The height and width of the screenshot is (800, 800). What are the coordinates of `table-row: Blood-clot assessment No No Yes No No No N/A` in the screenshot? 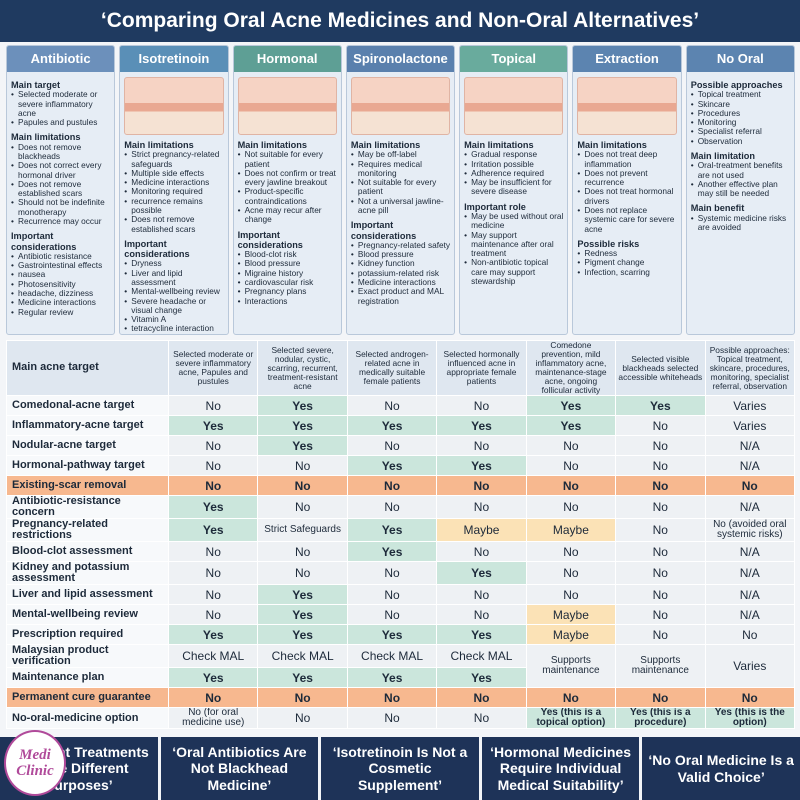 It's located at (401, 552).